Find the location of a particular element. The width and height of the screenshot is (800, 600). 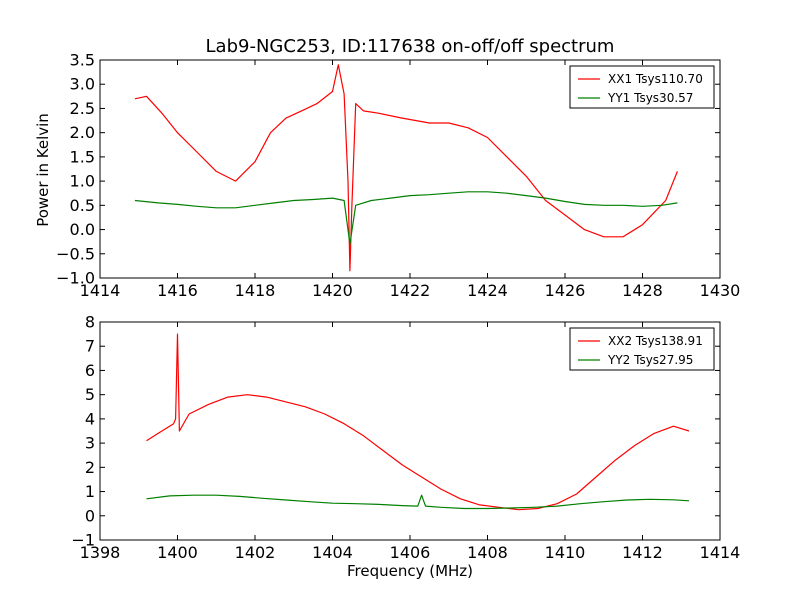

top-y-tick-label: 0.5 is located at coordinates (82, 205).